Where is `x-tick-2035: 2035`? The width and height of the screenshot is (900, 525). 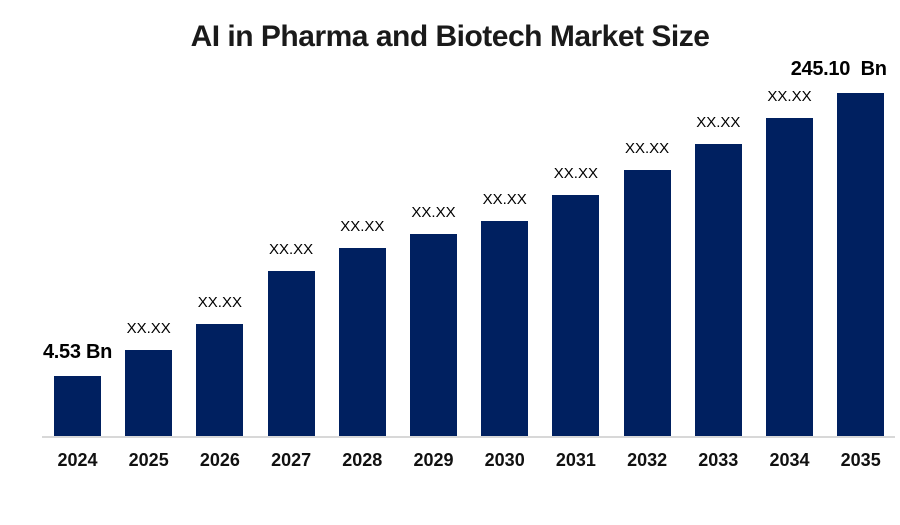
x-tick-2035: 2035 is located at coordinates (860, 460).